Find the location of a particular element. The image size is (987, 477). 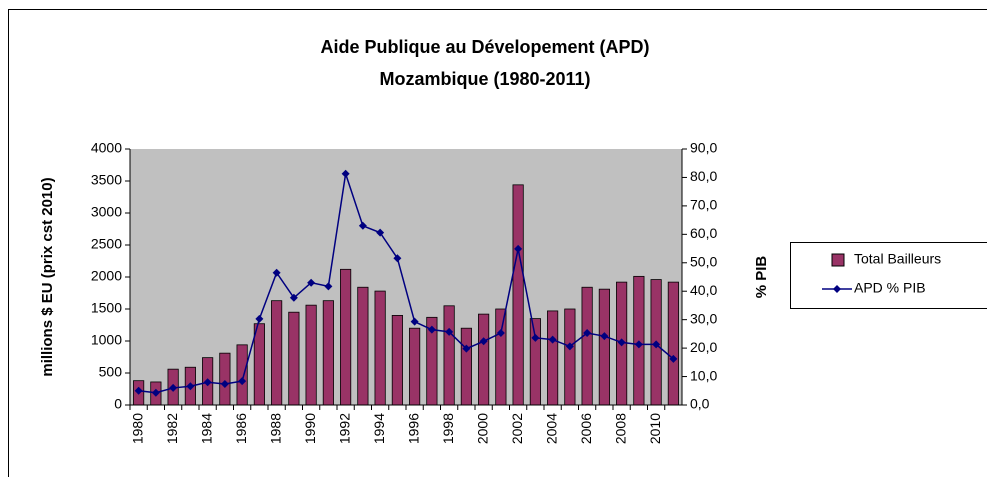

y2-tick-label: 10,0 is located at coordinates (703, 375).